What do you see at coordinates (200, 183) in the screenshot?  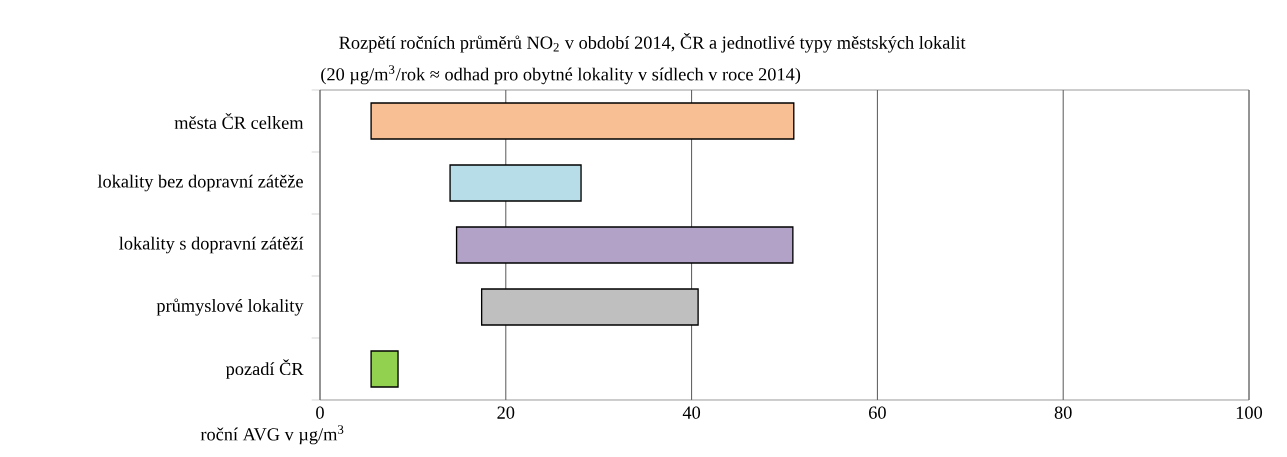 I see `y-tick-label: lokality bez dopravní zátěže` at bounding box center [200, 183].